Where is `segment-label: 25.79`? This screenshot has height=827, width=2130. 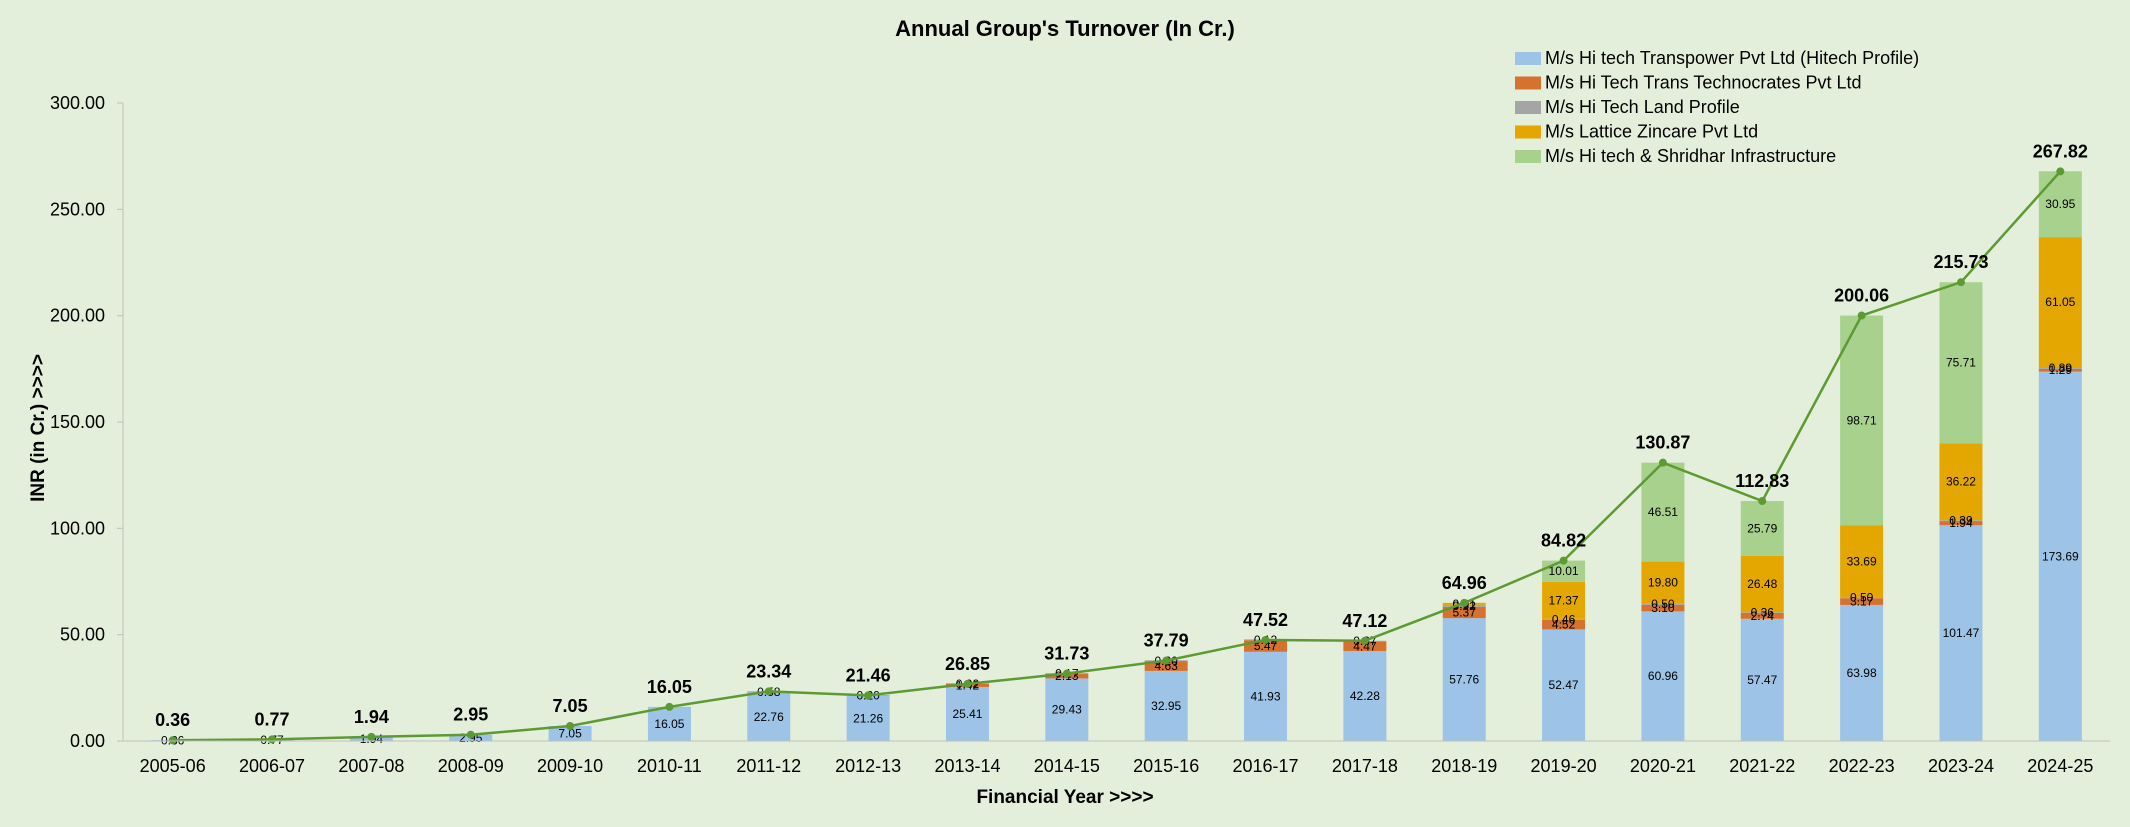 segment-label: 25.79 is located at coordinates (1762, 528).